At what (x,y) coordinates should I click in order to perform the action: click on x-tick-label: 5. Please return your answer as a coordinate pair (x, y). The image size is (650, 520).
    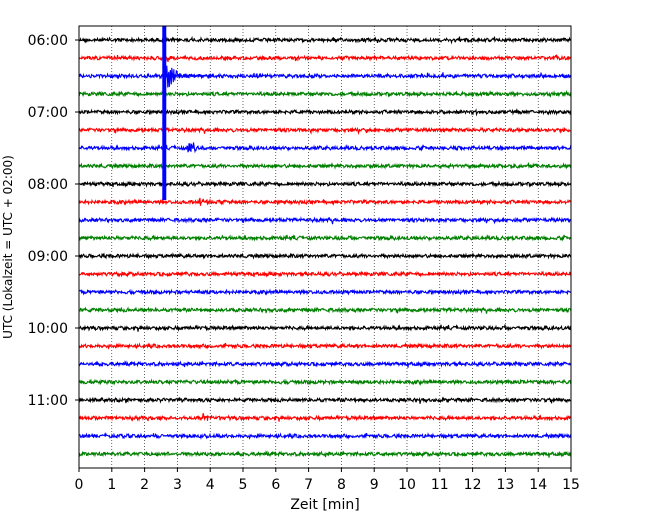
    Looking at the image, I should click on (243, 485).